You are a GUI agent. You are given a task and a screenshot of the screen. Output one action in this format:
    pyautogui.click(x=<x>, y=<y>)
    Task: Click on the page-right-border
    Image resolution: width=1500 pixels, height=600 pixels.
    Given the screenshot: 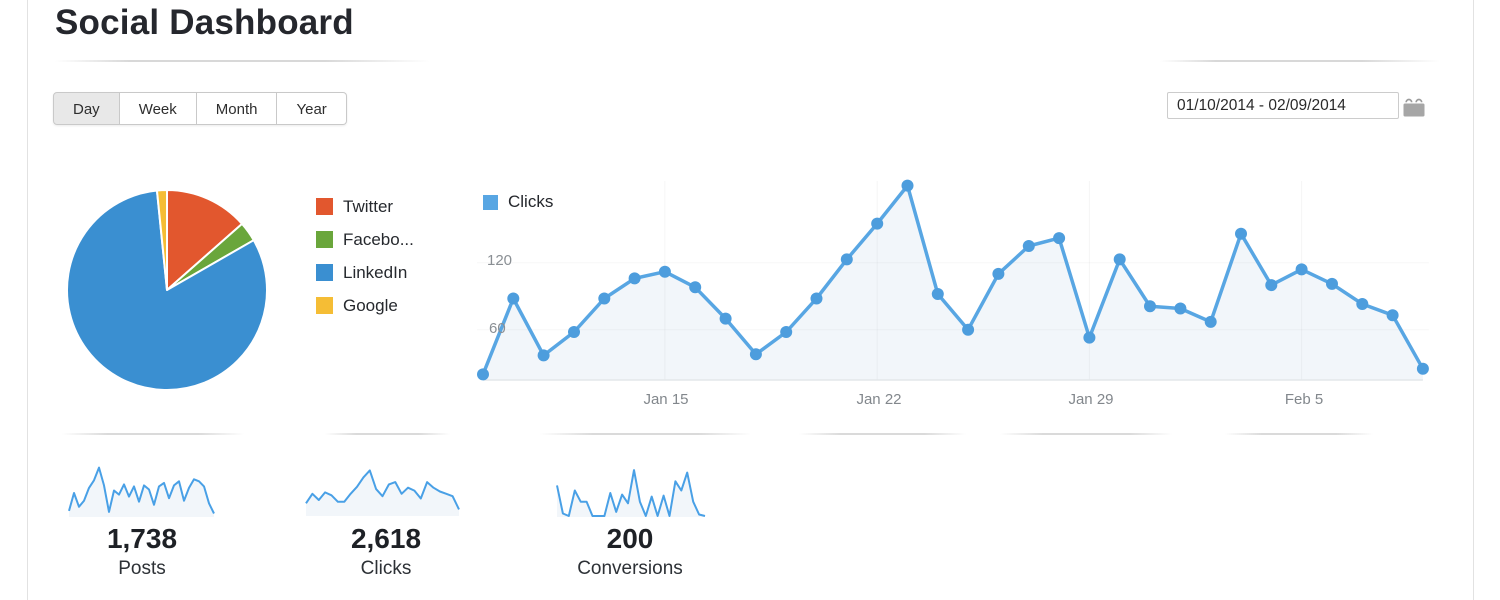 What is the action you would take?
    pyautogui.click(x=1473, y=300)
    